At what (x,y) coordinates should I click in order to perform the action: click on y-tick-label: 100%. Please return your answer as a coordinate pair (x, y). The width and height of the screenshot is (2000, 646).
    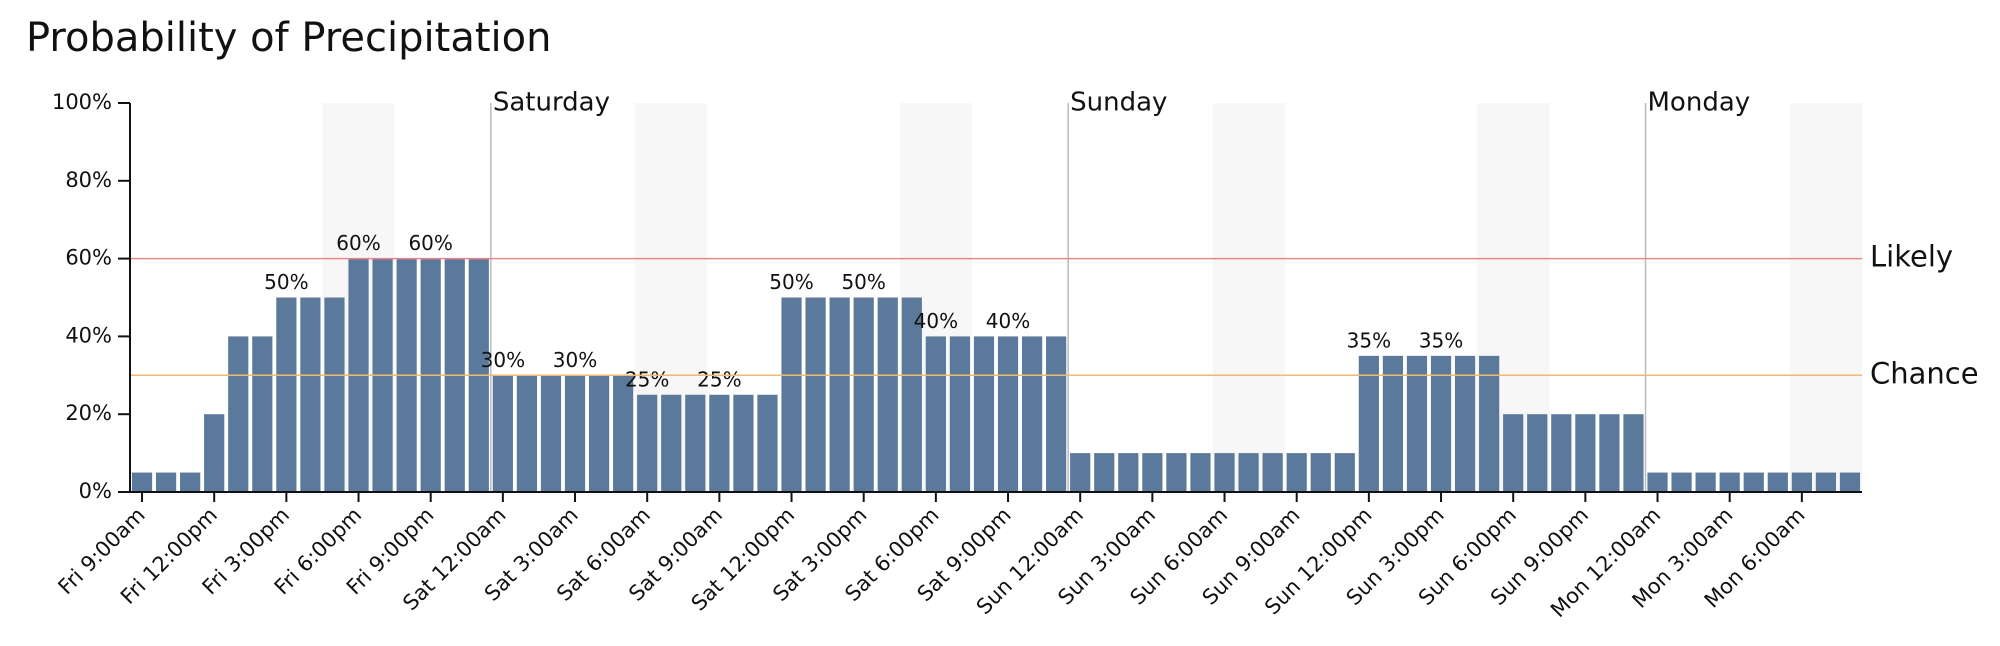
    Looking at the image, I should click on (82, 102).